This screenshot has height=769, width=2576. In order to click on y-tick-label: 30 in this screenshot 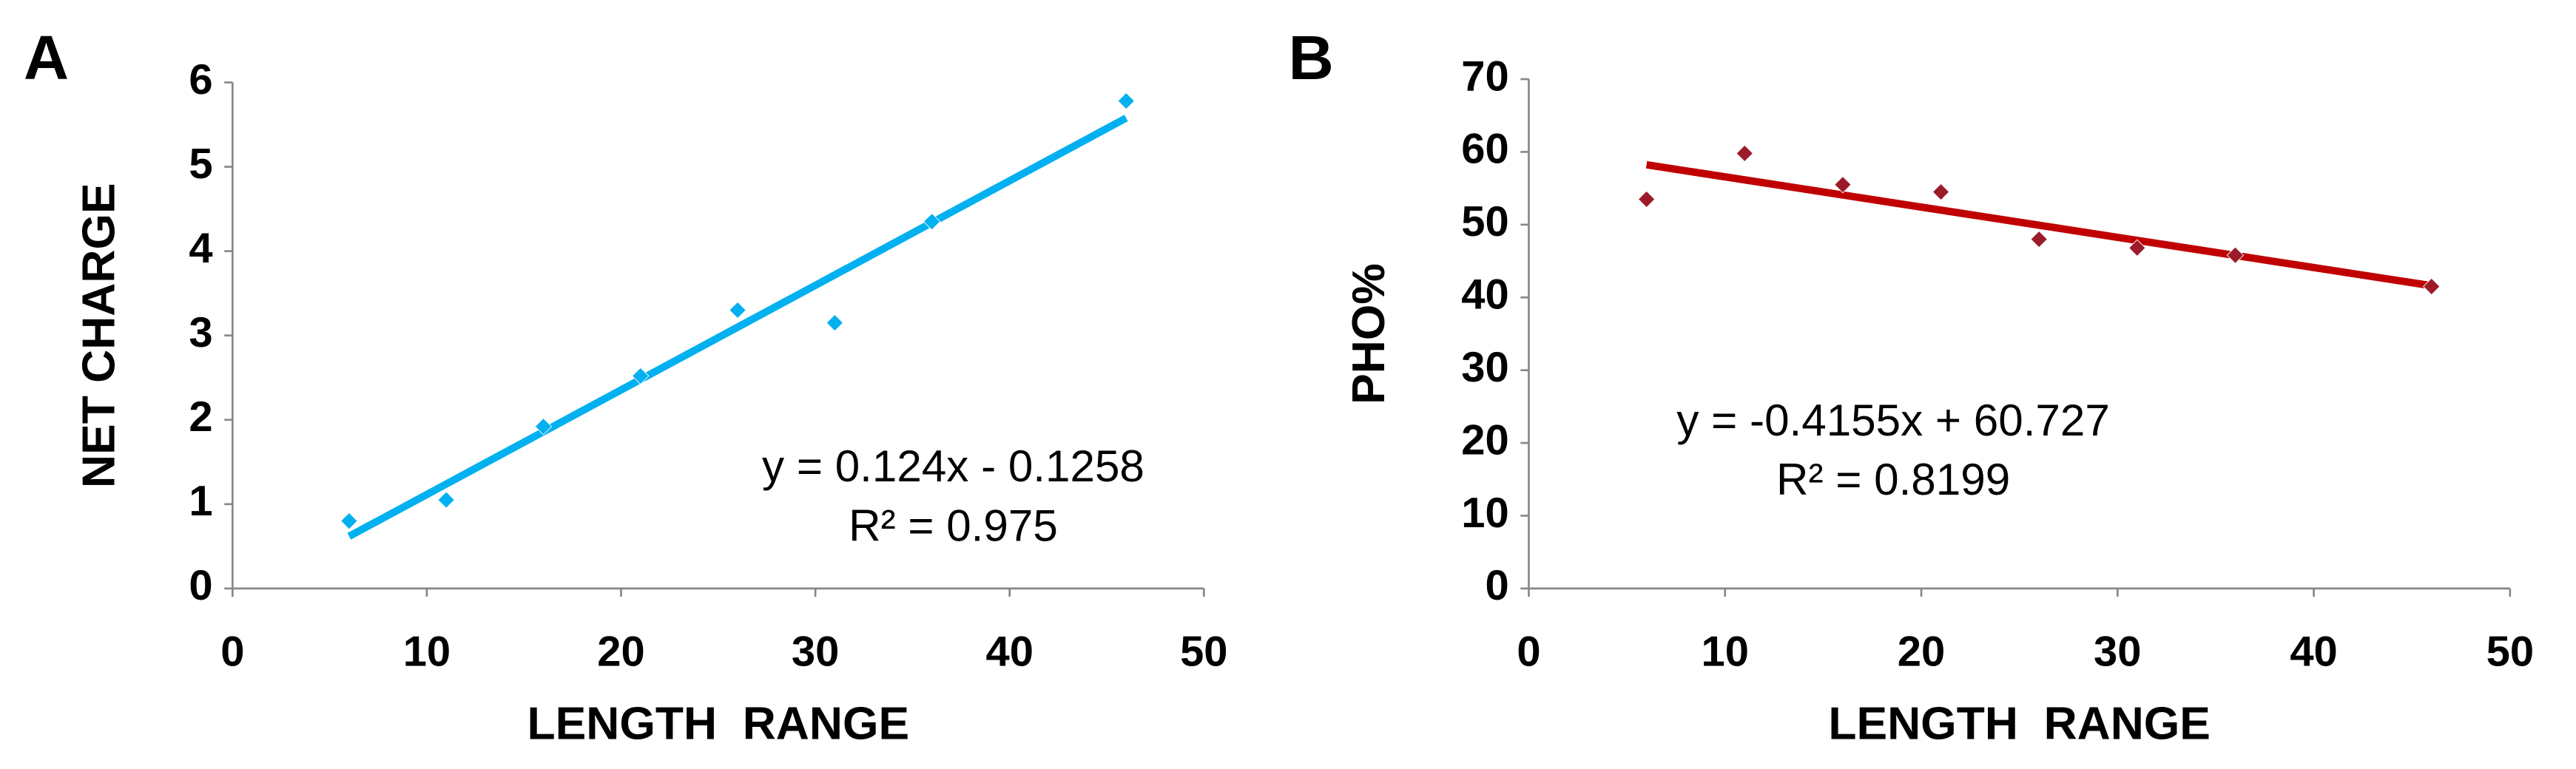, I will do `click(1484, 367)`.